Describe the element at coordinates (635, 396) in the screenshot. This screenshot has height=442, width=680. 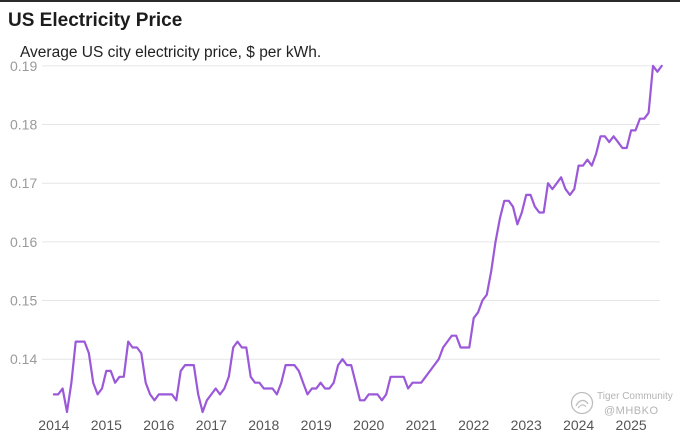
I see `watermark-brand: Tiger Community` at that location.